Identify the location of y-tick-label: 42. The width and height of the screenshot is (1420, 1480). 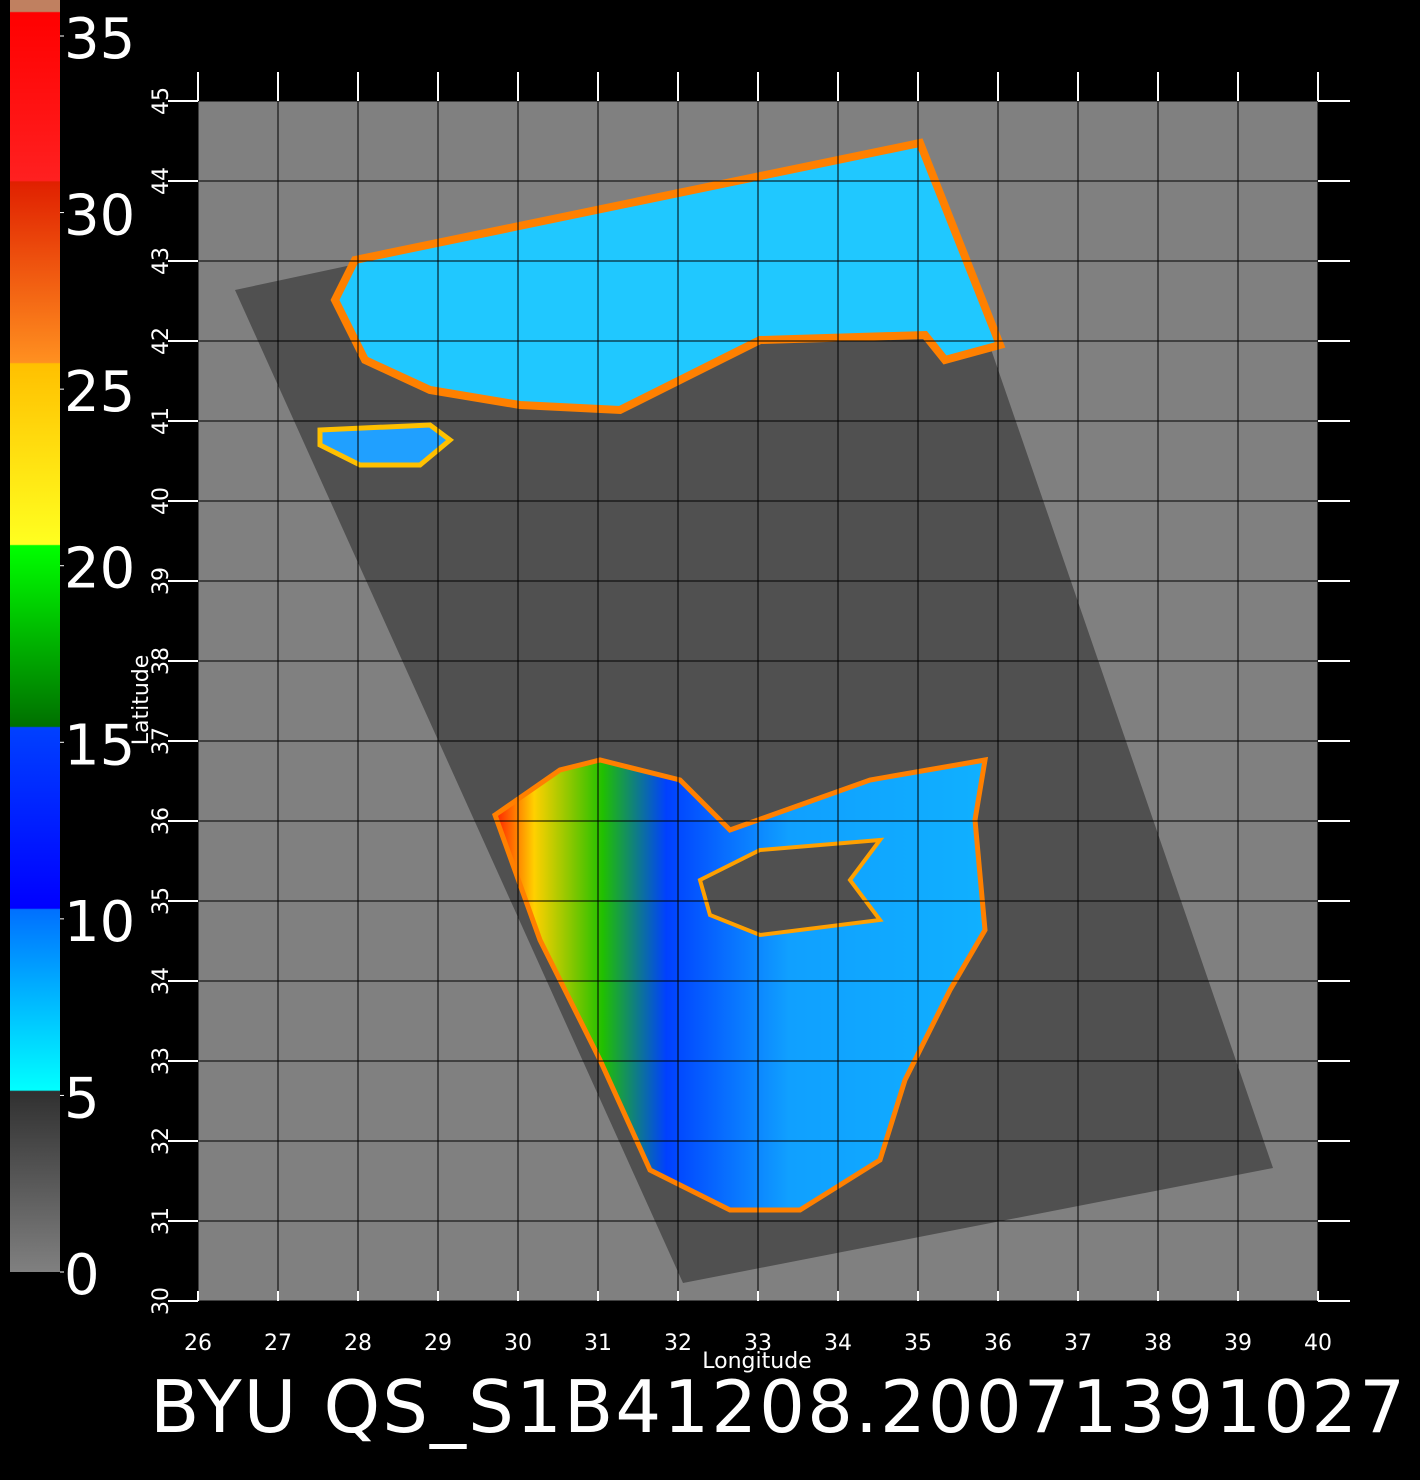
(161, 341).